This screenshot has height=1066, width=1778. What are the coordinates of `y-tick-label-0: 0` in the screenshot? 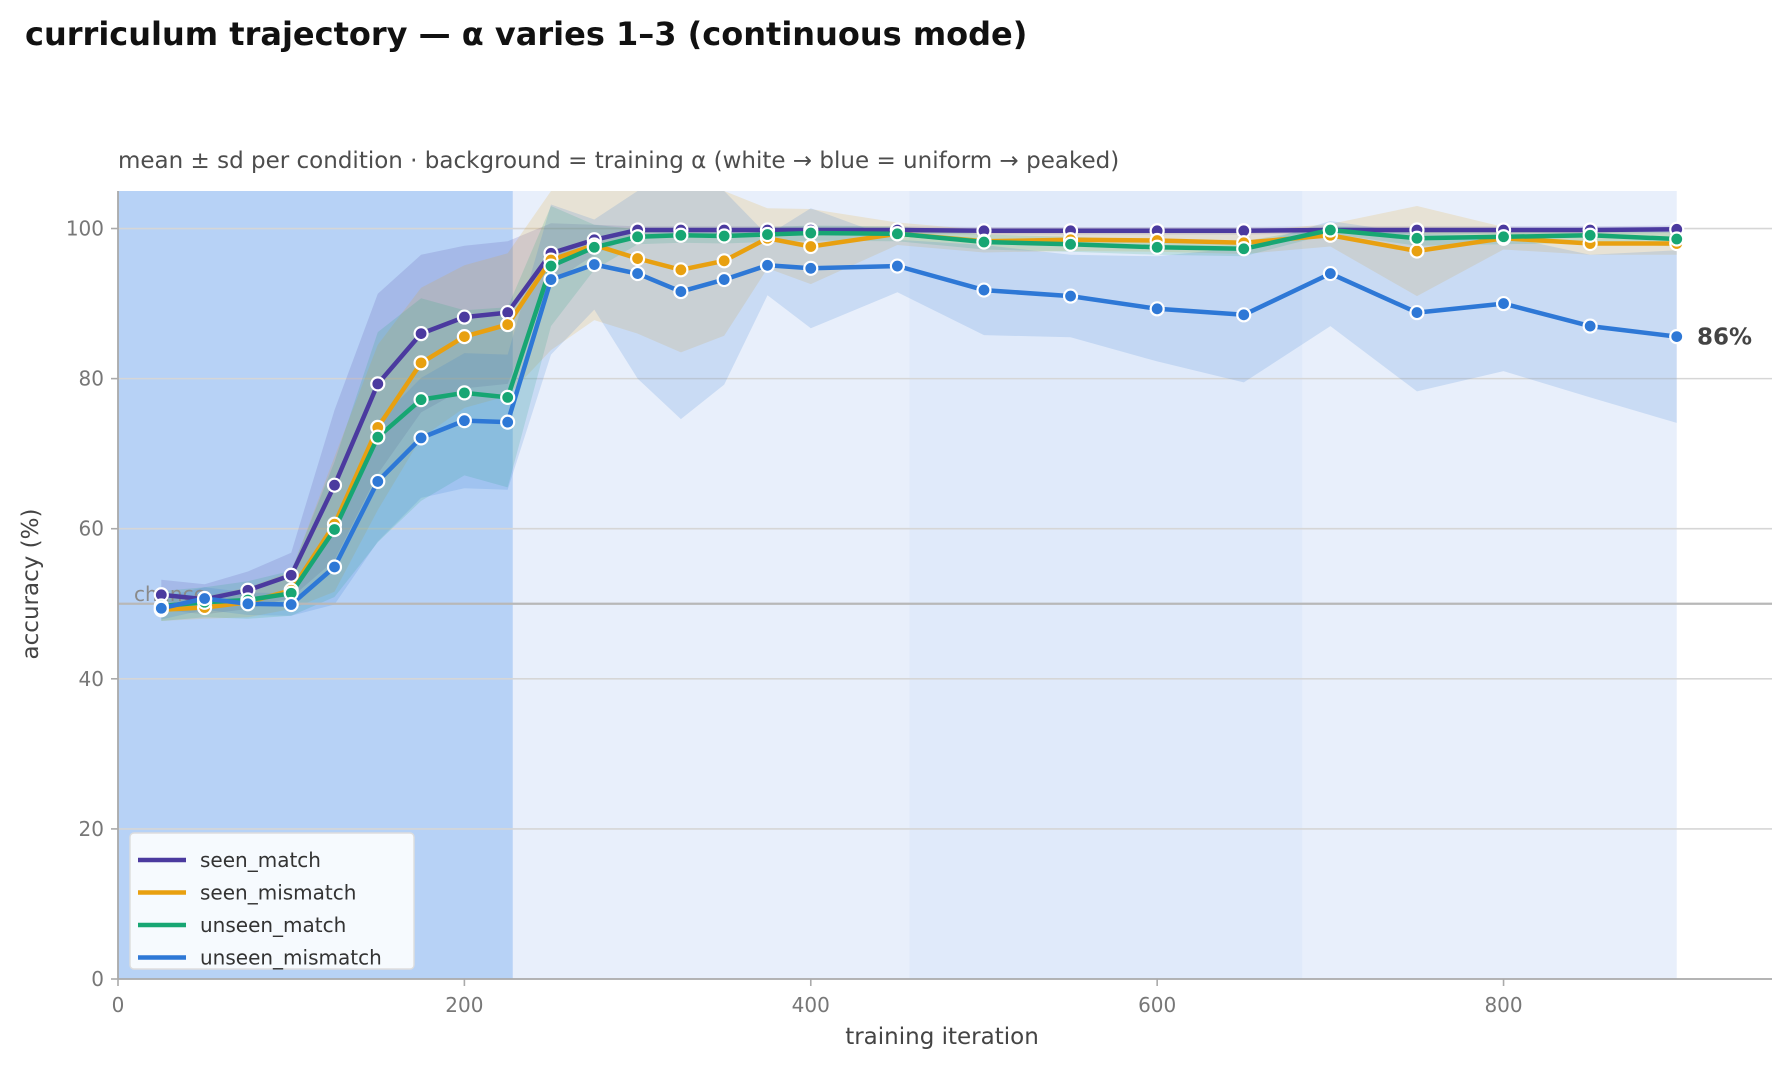 It's located at (97, 979).